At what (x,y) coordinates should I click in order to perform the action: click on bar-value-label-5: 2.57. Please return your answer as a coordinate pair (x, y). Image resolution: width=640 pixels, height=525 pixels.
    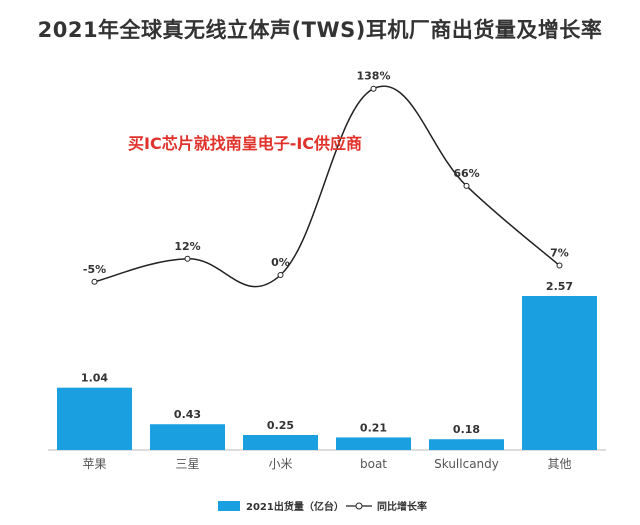
    Looking at the image, I should click on (559, 286).